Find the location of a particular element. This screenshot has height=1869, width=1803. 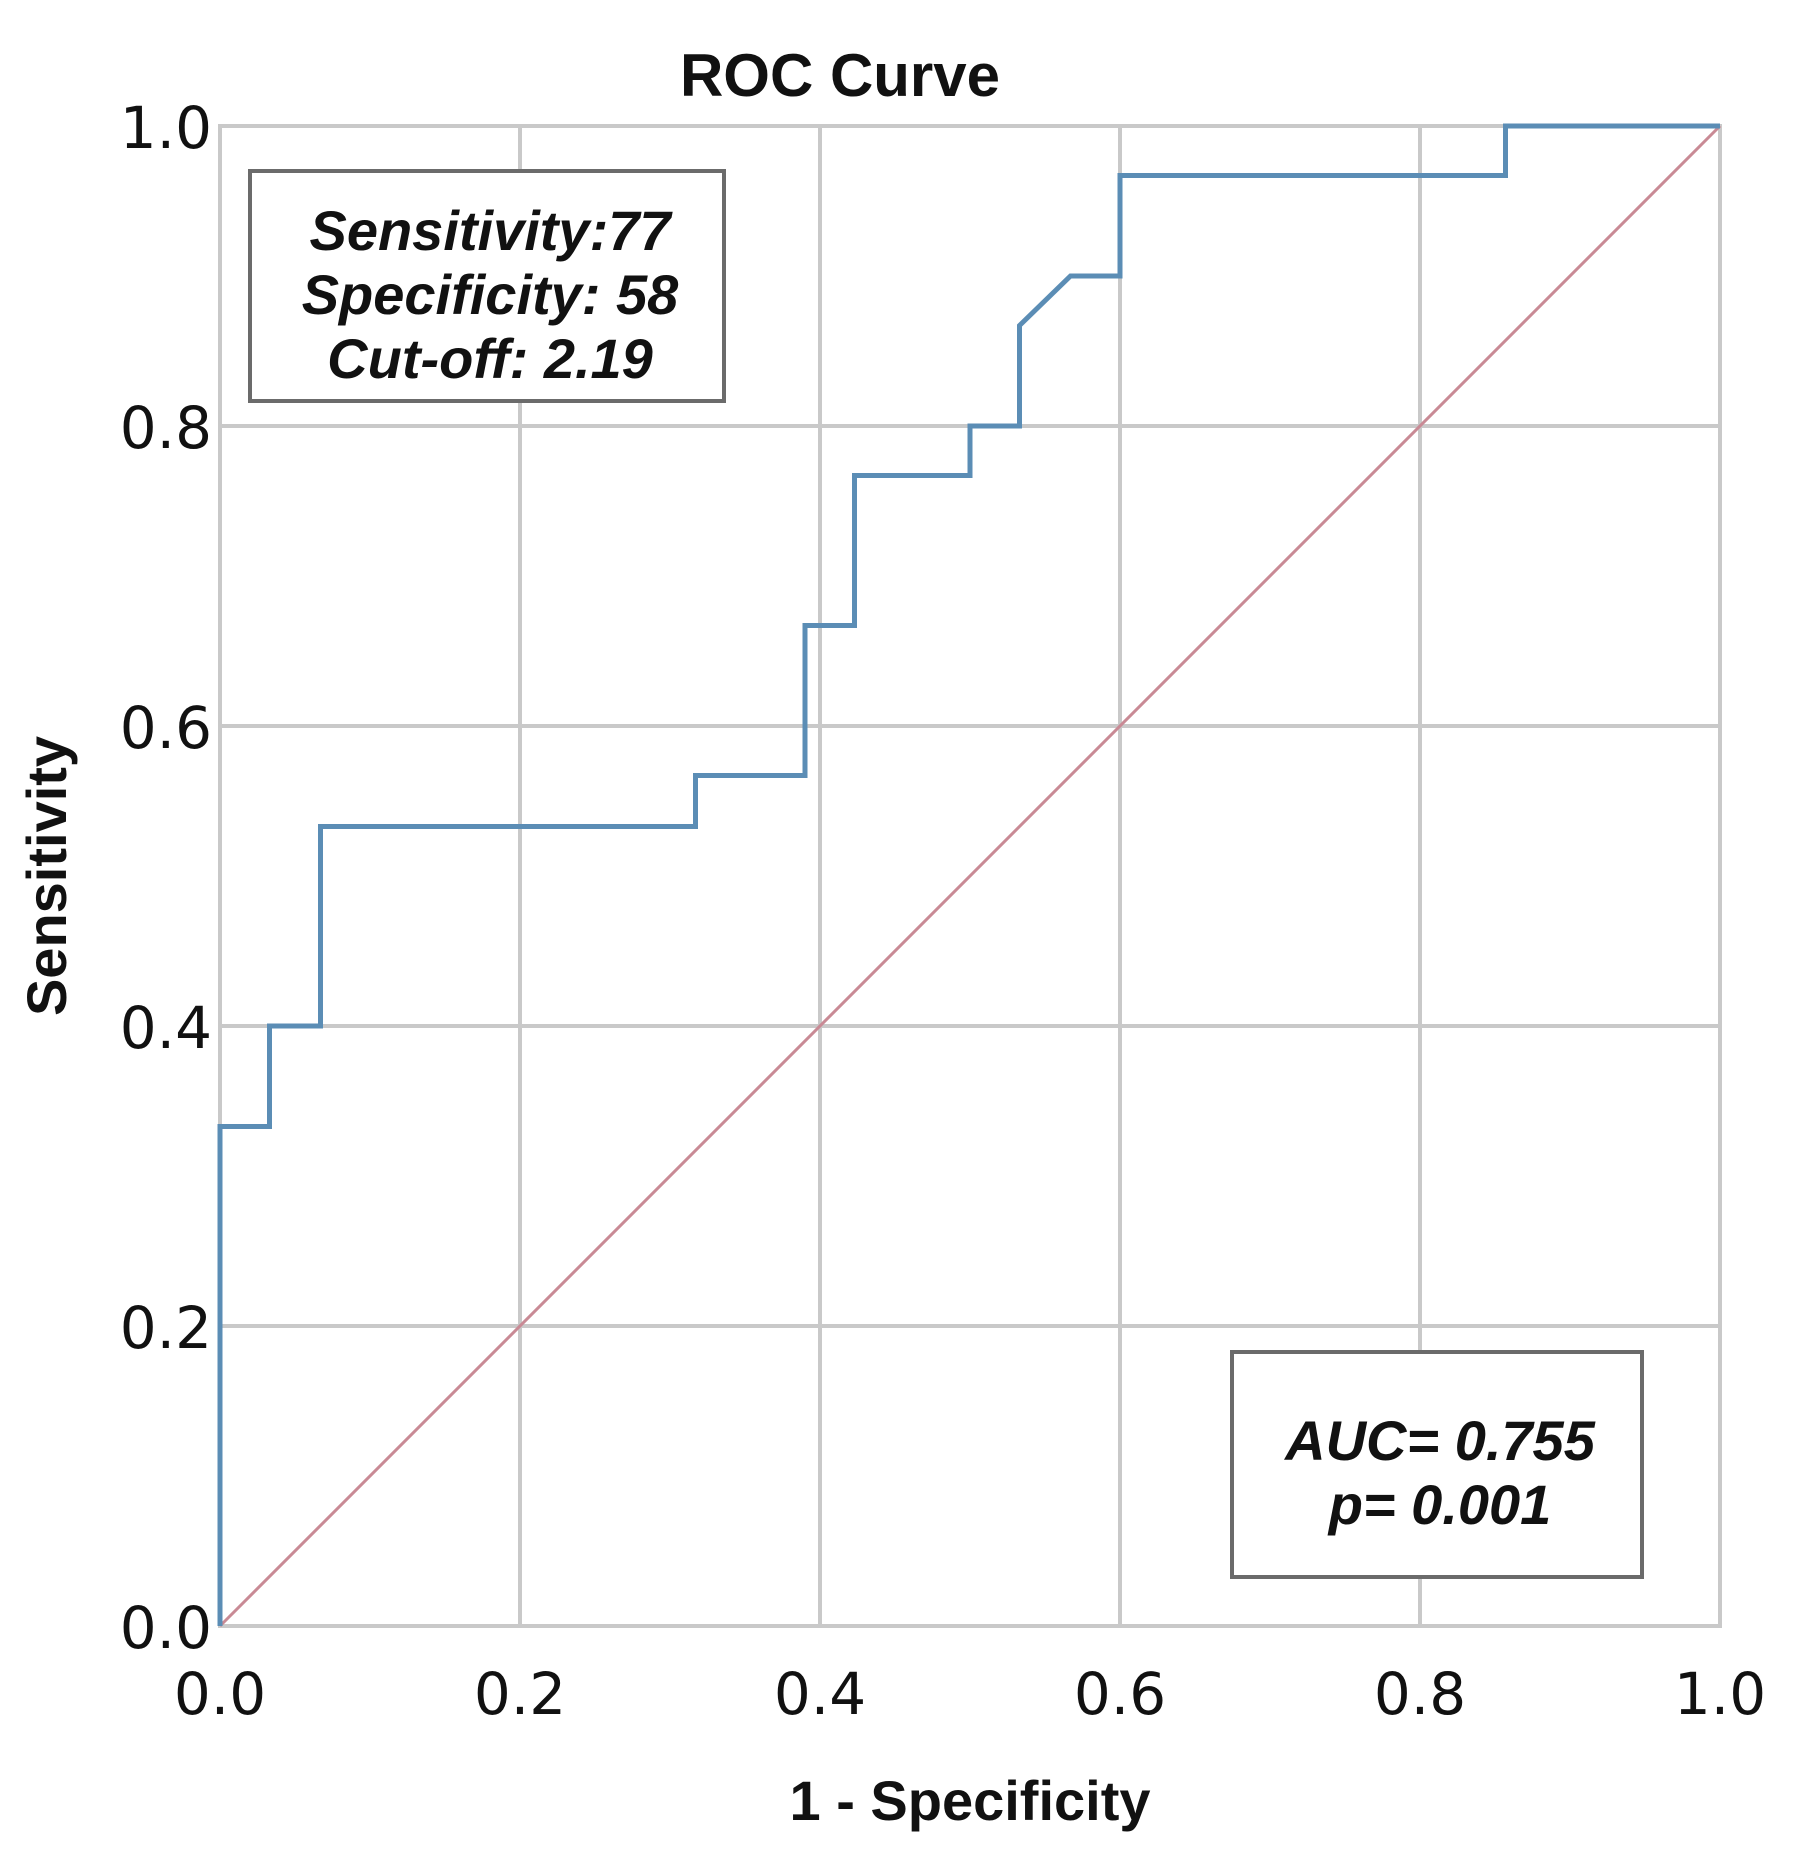

sensitivity-annotation: Sensitivity:77 is located at coordinates (491, 230).